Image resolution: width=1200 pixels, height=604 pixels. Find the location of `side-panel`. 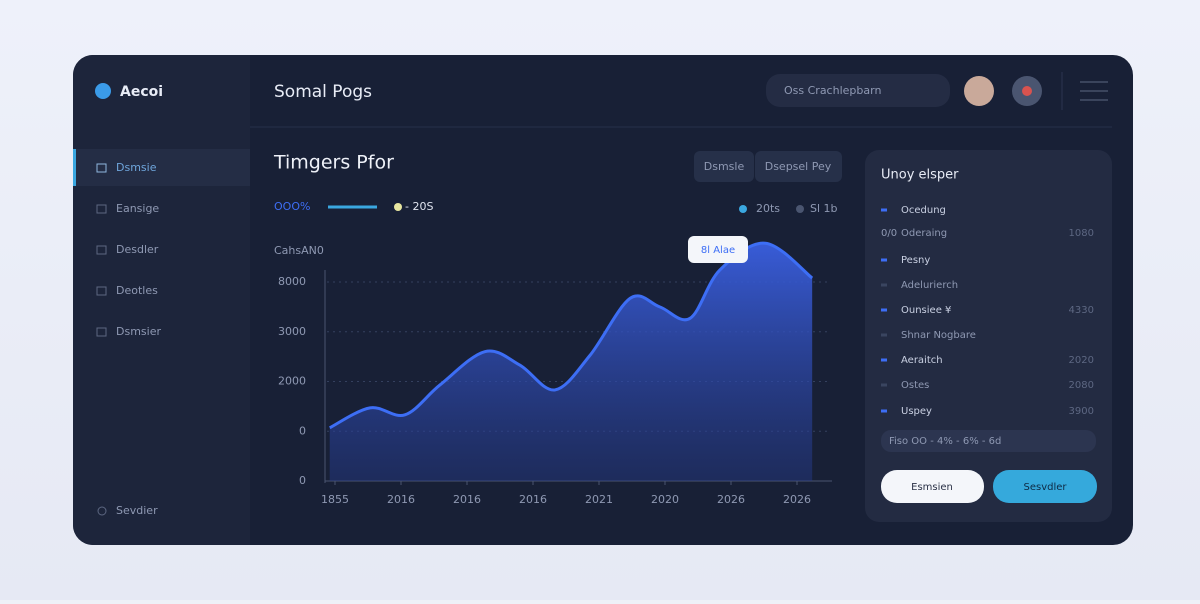

side-panel is located at coordinates (988, 336).